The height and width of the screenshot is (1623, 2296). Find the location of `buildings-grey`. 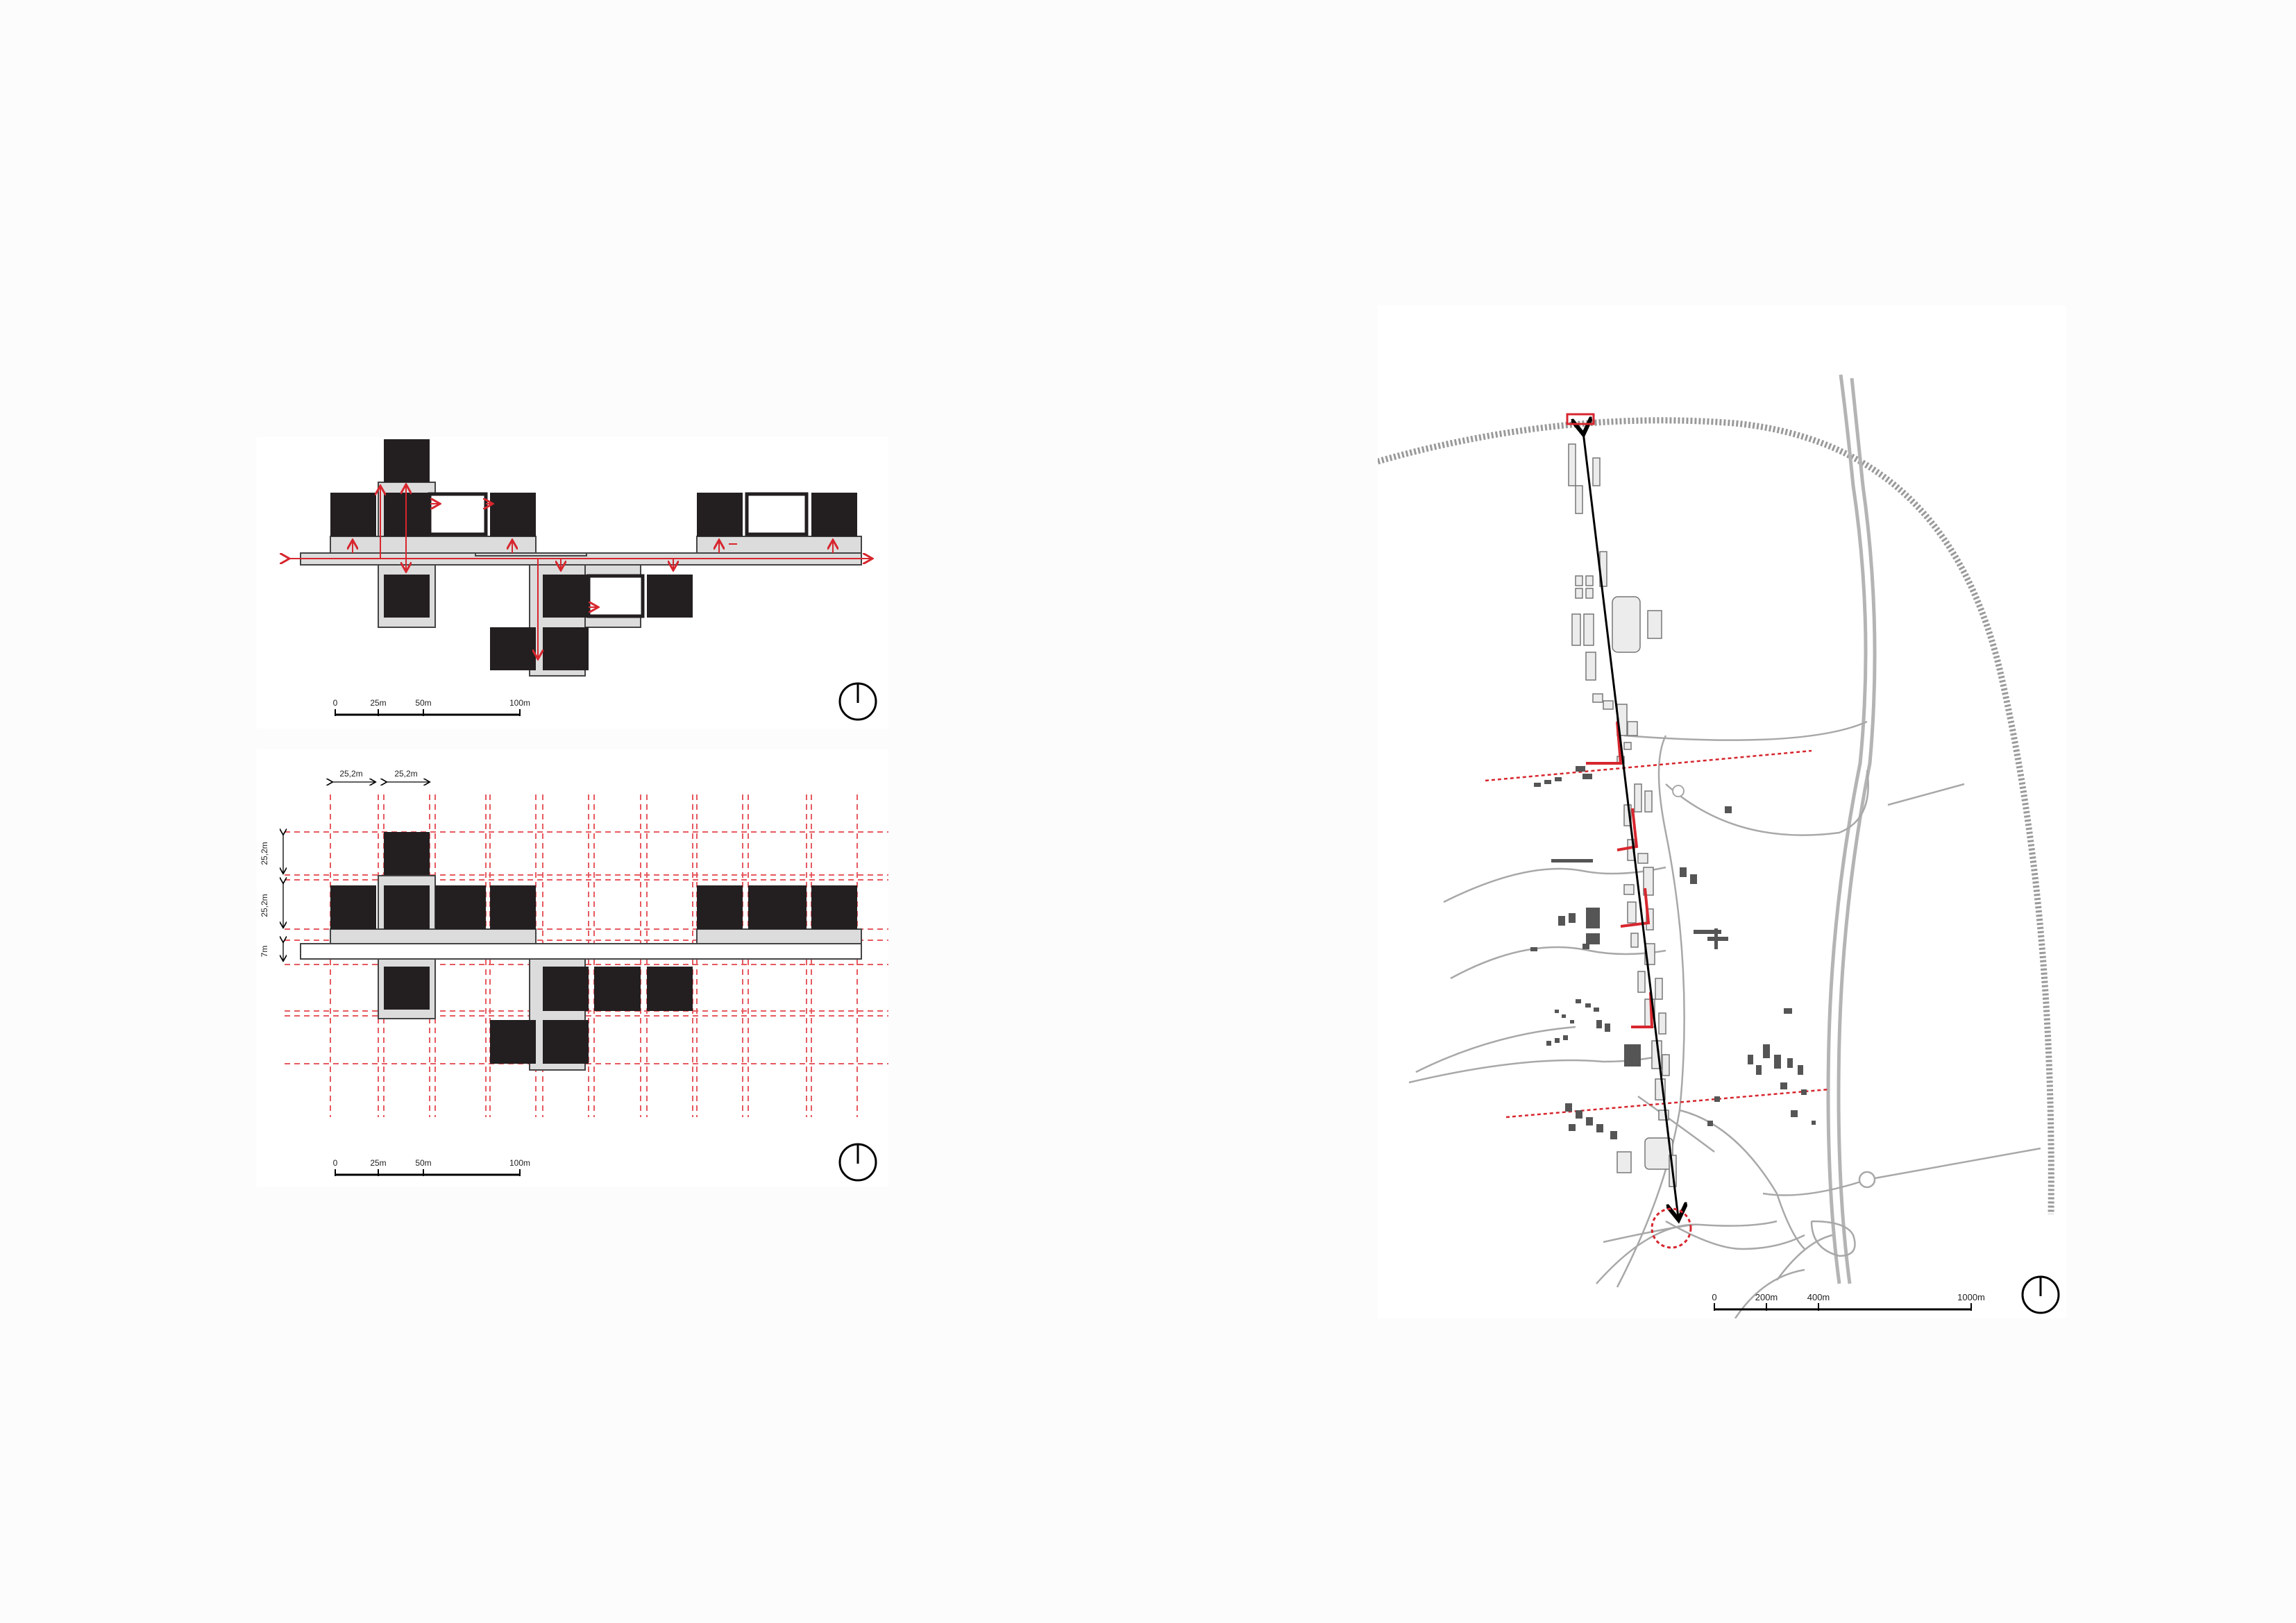

buildings-grey is located at coordinates (1673, 952).